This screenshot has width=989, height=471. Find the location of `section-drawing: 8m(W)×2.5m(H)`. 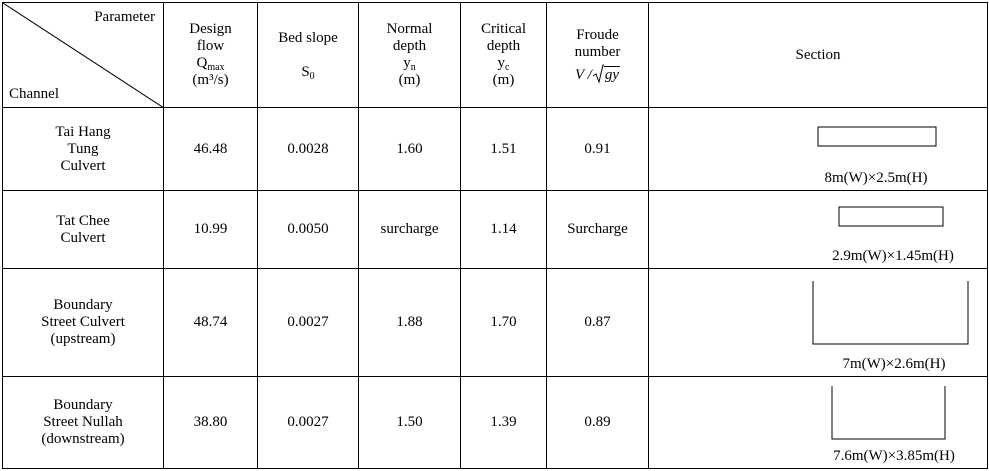

section-drawing: 8m(W)×2.5m(H) is located at coordinates (877, 156).